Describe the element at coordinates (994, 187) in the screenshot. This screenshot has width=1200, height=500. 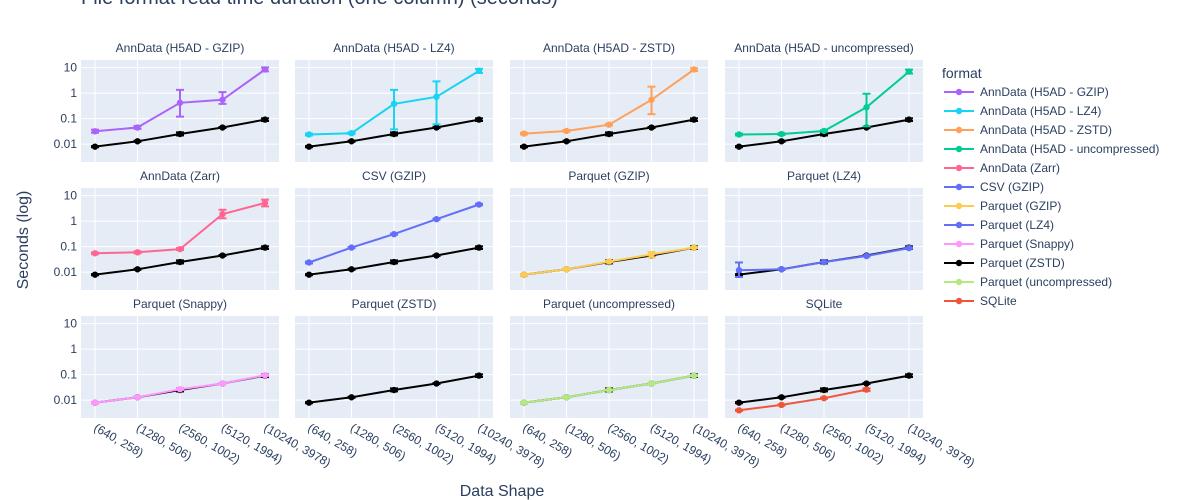
I see `legend-item-csv-gzip: CSV (GZIP)` at that location.